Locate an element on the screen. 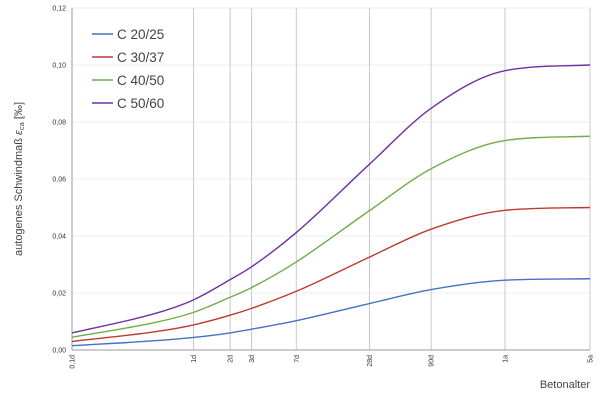 Image resolution: width=600 pixels, height=400 pixels. x-tick-label: 90d is located at coordinates (432, 361).